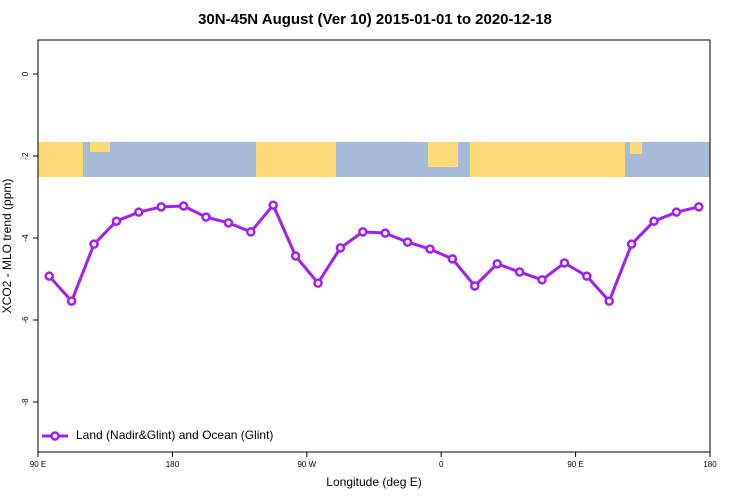 The image size is (750, 500). I want to click on y-tick-label: 0, so click(25, 73).